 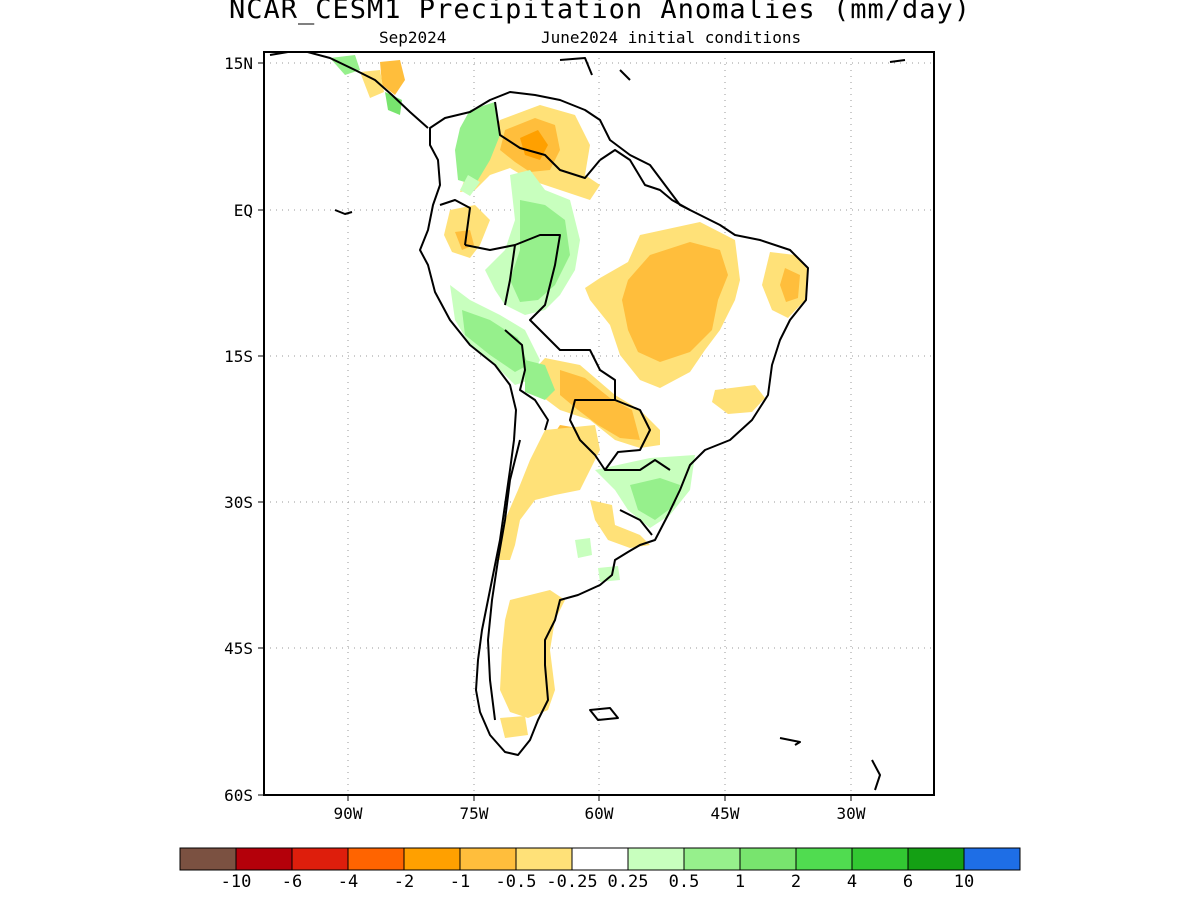 I want to click on colorbar-label: 10, so click(x=964, y=882).